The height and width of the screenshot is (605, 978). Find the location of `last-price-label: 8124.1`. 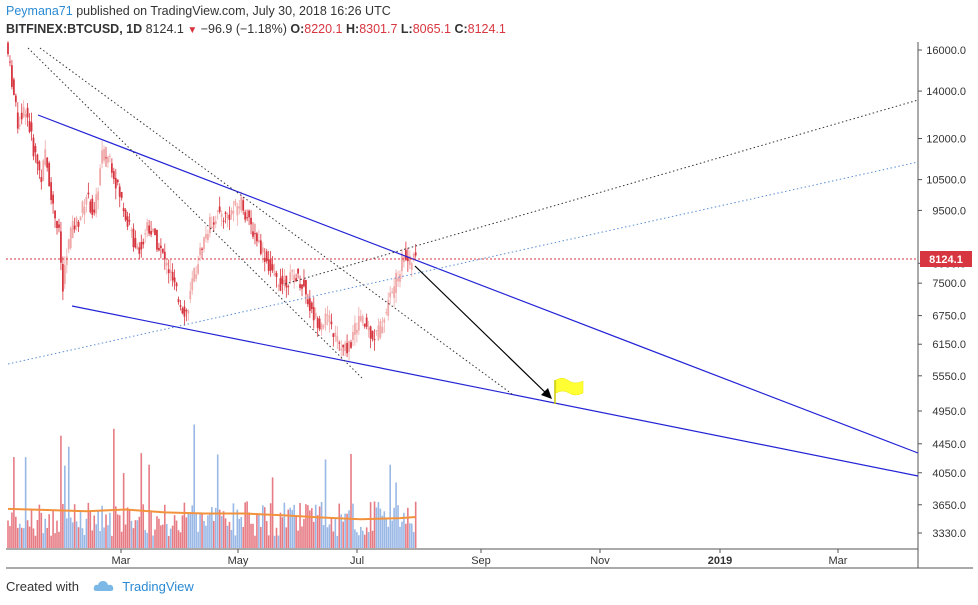

last-price-label: 8124.1 is located at coordinates (946, 260).